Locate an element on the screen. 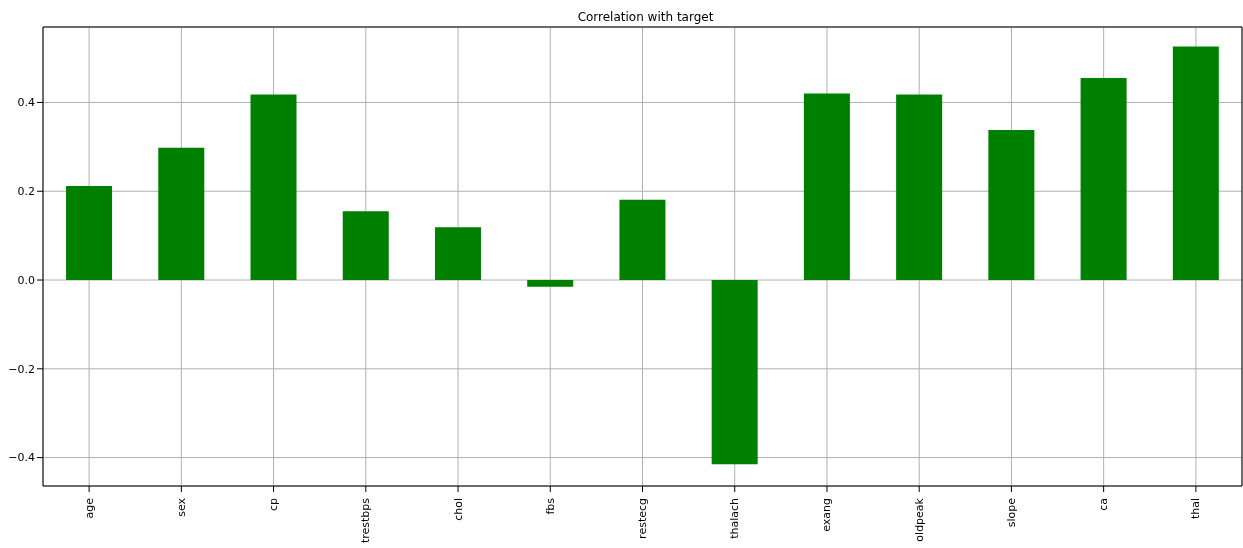 The height and width of the screenshot is (548, 1243). x-tick-label: cp is located at coordinates (274, 504).